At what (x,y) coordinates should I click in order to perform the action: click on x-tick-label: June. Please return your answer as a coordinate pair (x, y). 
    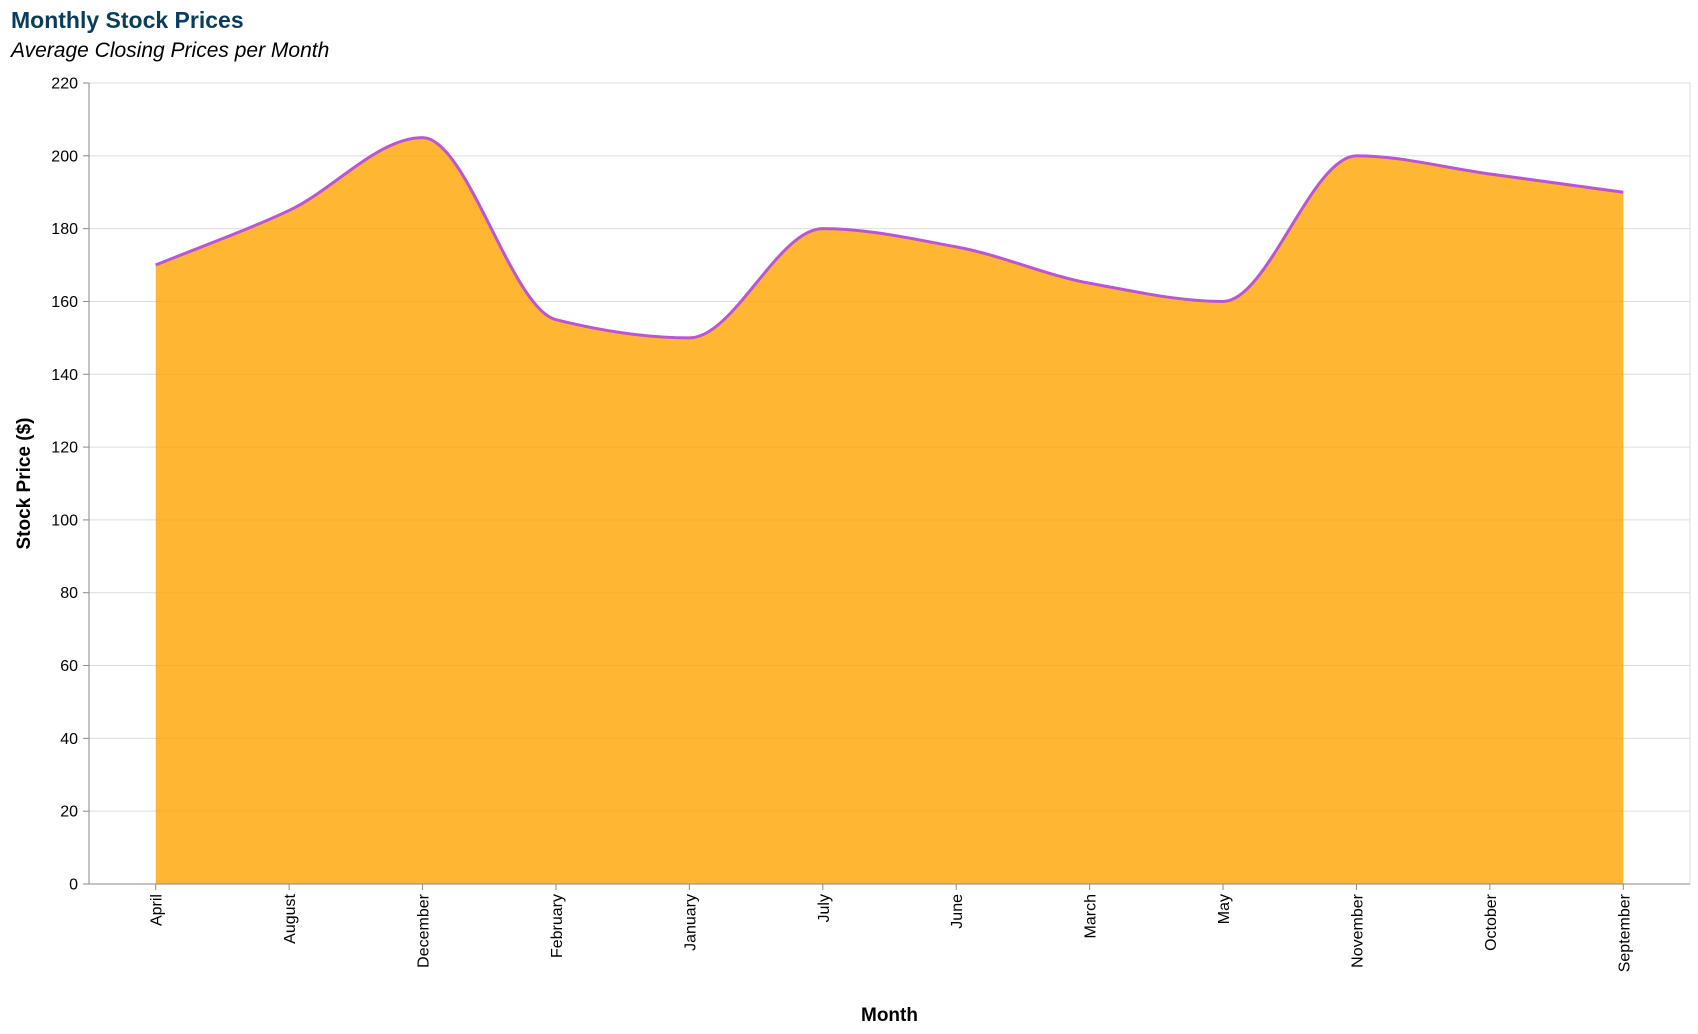
    Looking at the image, I should click on (957, 911).